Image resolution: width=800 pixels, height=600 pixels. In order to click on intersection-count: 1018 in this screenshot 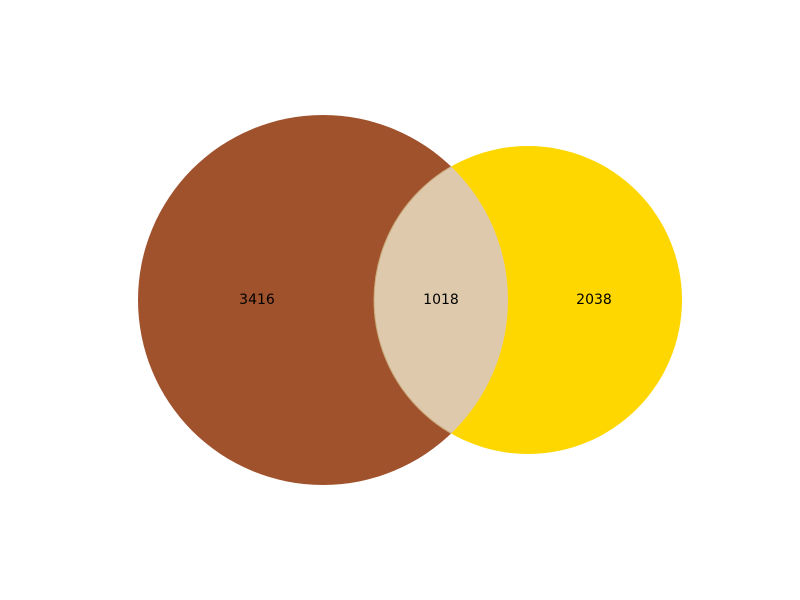, I will do `click(441, 300)`.